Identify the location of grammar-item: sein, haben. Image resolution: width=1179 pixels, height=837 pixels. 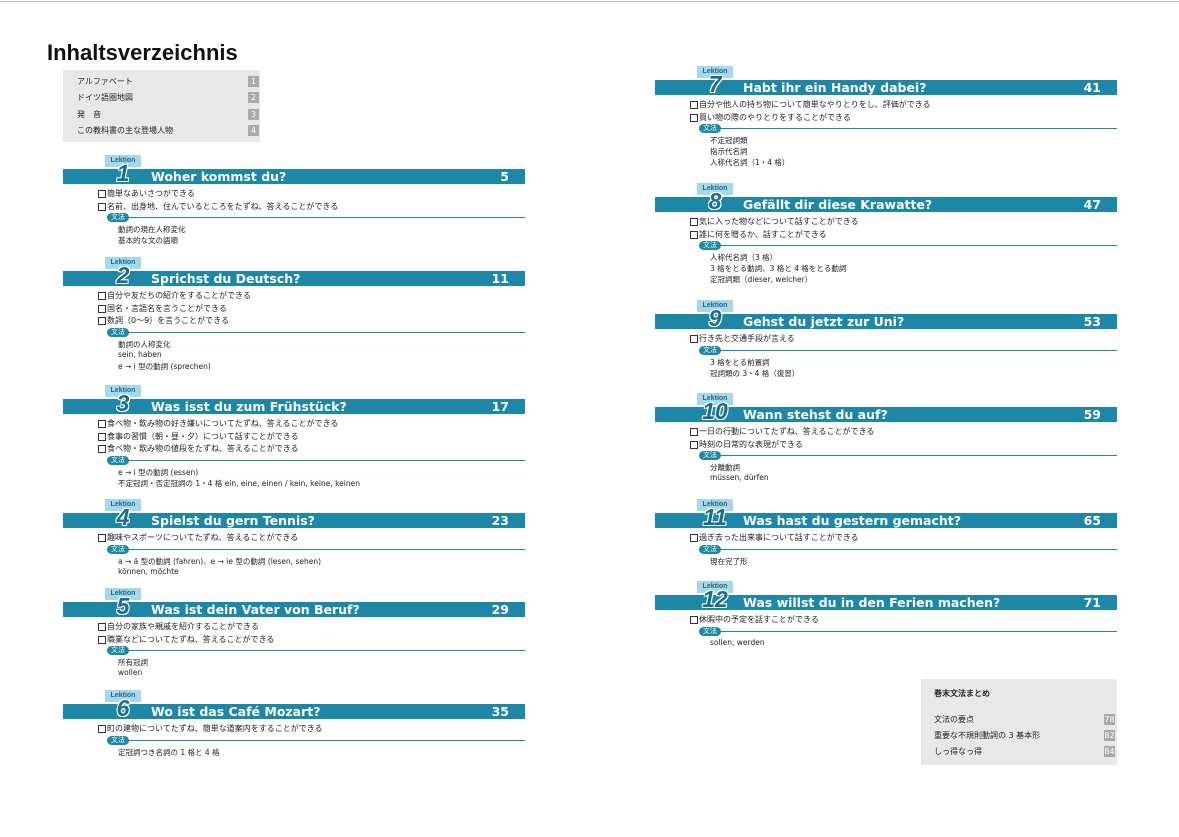
(140, 354).